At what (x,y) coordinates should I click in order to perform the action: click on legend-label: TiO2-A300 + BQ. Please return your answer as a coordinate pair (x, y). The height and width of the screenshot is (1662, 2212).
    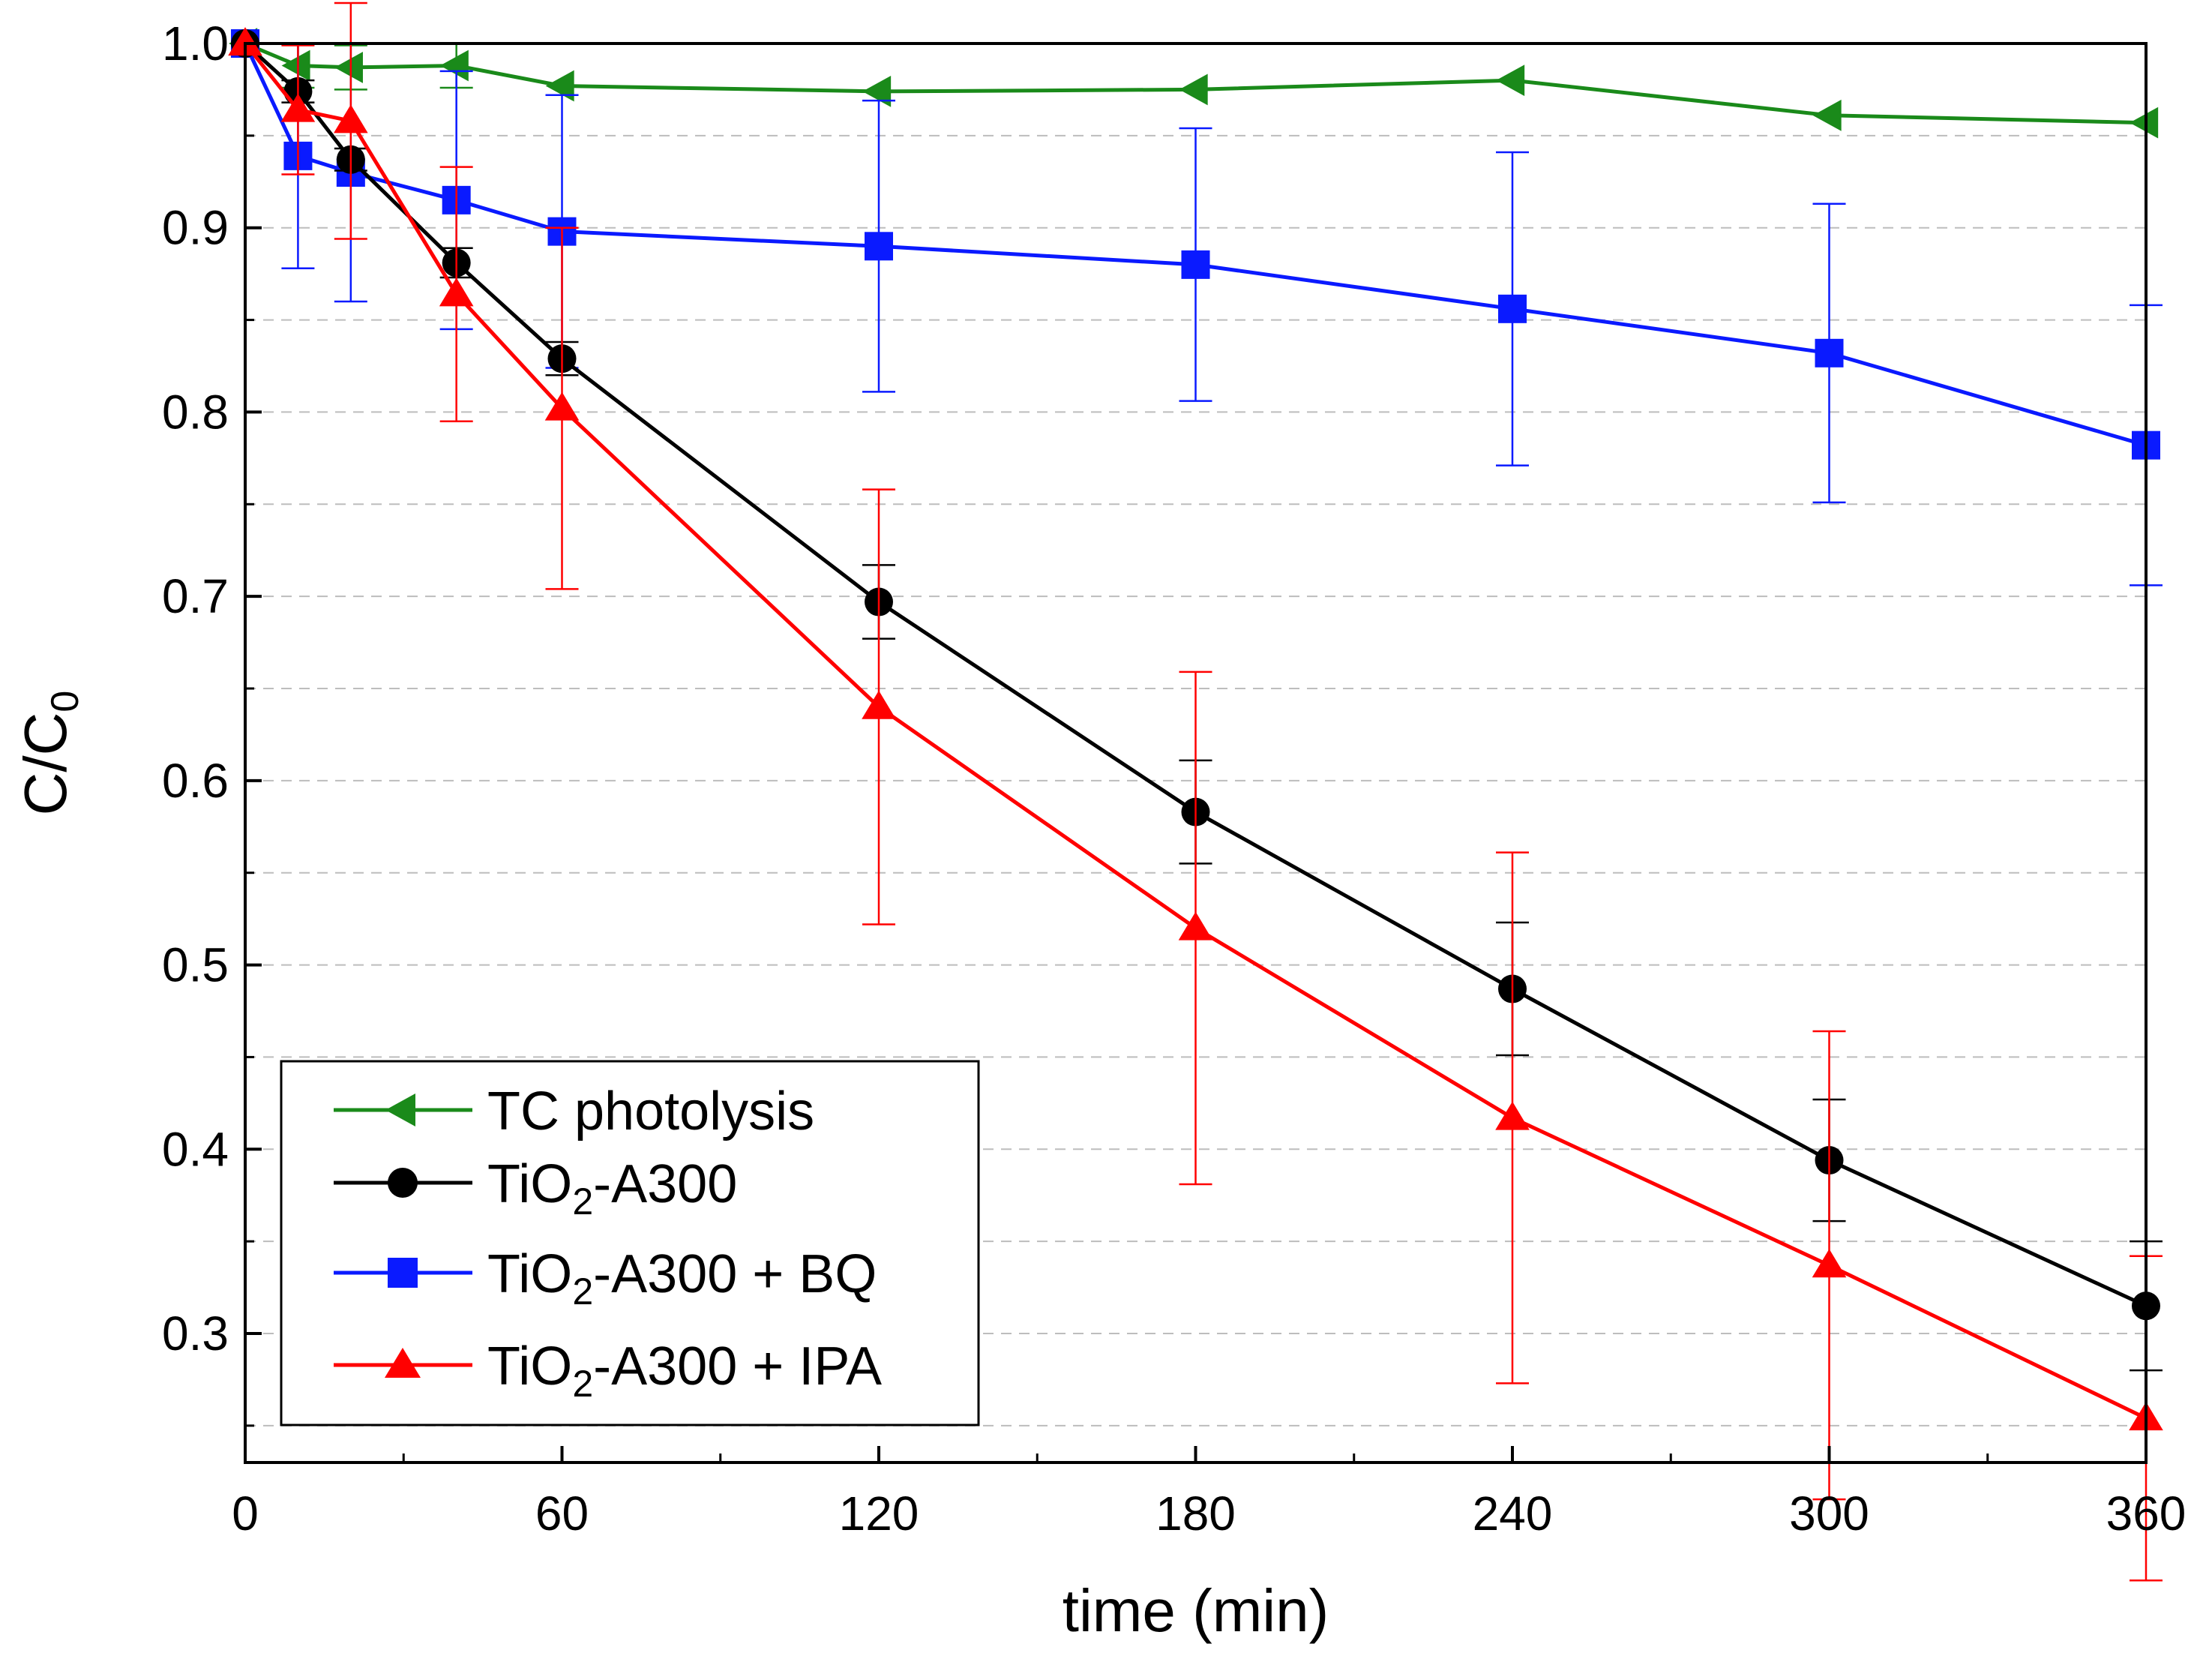
    Looking at the image, I should click on (682, 1278).